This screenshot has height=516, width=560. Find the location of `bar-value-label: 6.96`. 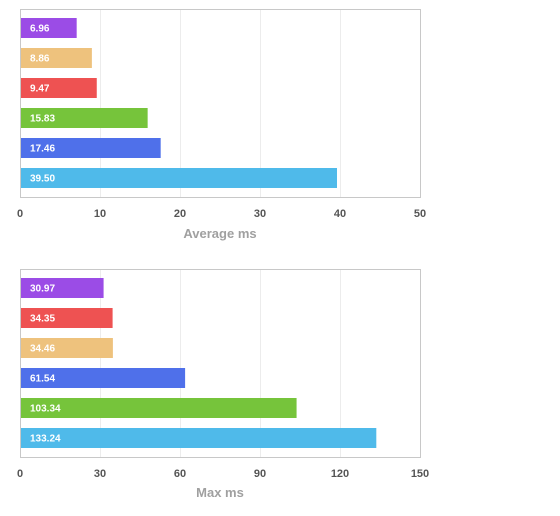

bar-value-label: 6.96 is located at coordinates (40, 29).